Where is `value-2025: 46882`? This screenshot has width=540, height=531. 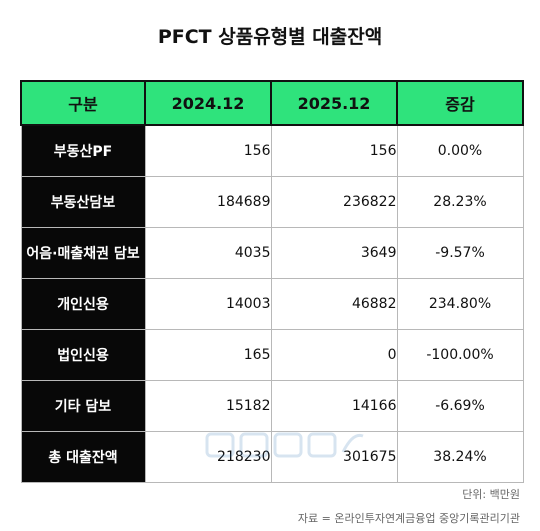
value-2025: 46882 is located at coordinates (334, 304).